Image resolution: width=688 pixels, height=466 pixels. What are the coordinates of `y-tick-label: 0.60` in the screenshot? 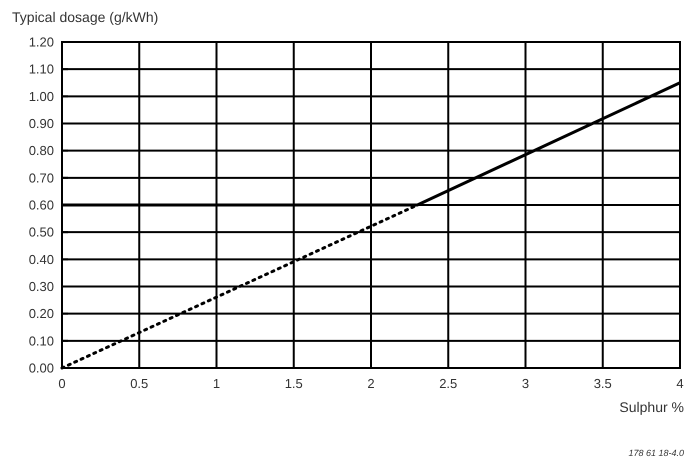 It's located at (41, 205).